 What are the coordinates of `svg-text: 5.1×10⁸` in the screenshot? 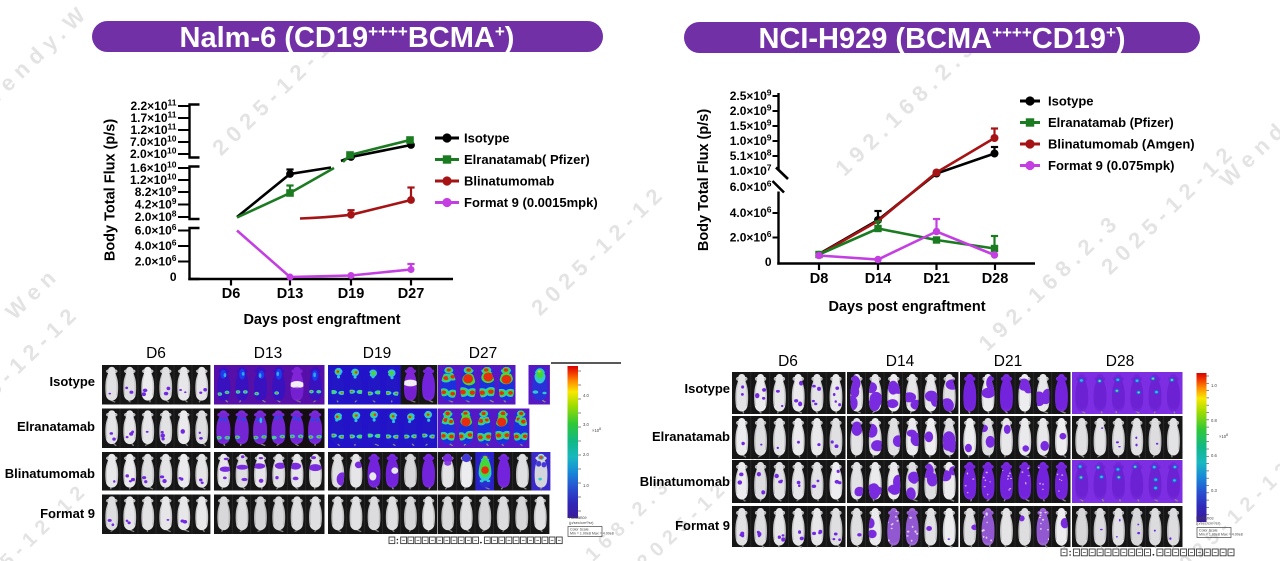 It's located at (751, 156).